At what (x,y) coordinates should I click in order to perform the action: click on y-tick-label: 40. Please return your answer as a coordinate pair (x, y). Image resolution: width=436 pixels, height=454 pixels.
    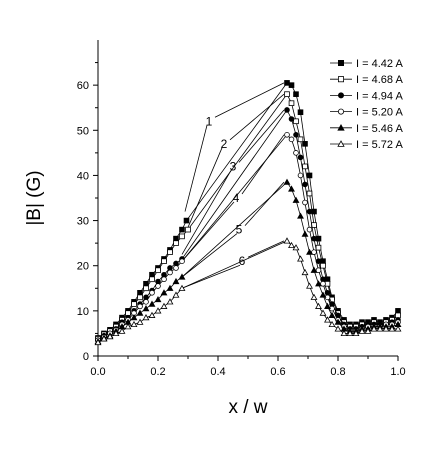
    Looking at the image, I should click on (83, 176).